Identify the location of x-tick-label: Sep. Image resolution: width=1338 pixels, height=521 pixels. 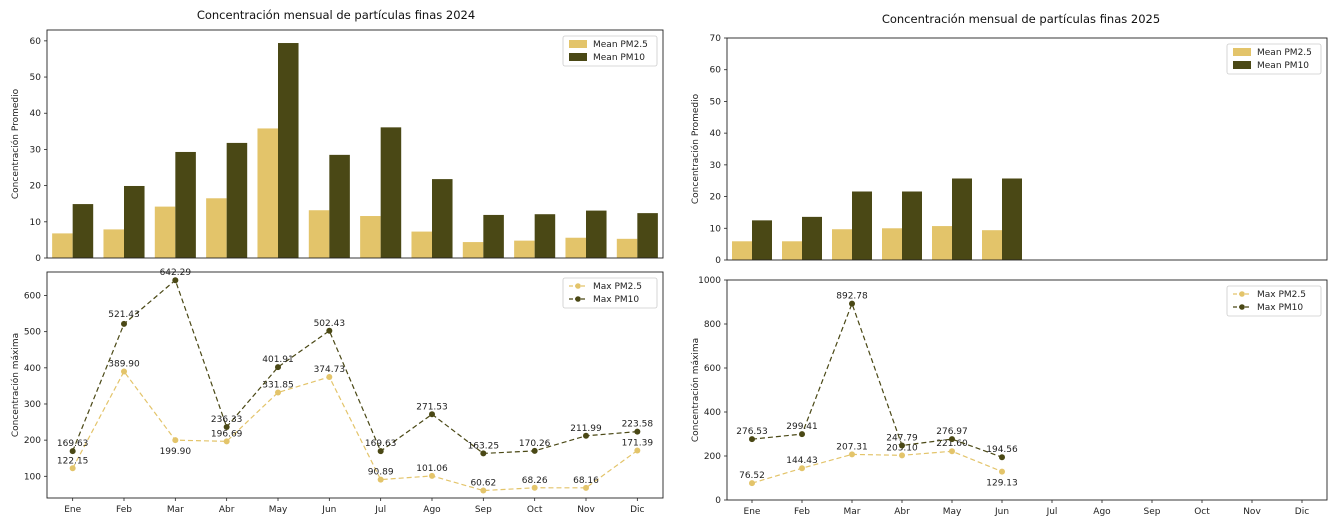
(483, 510).